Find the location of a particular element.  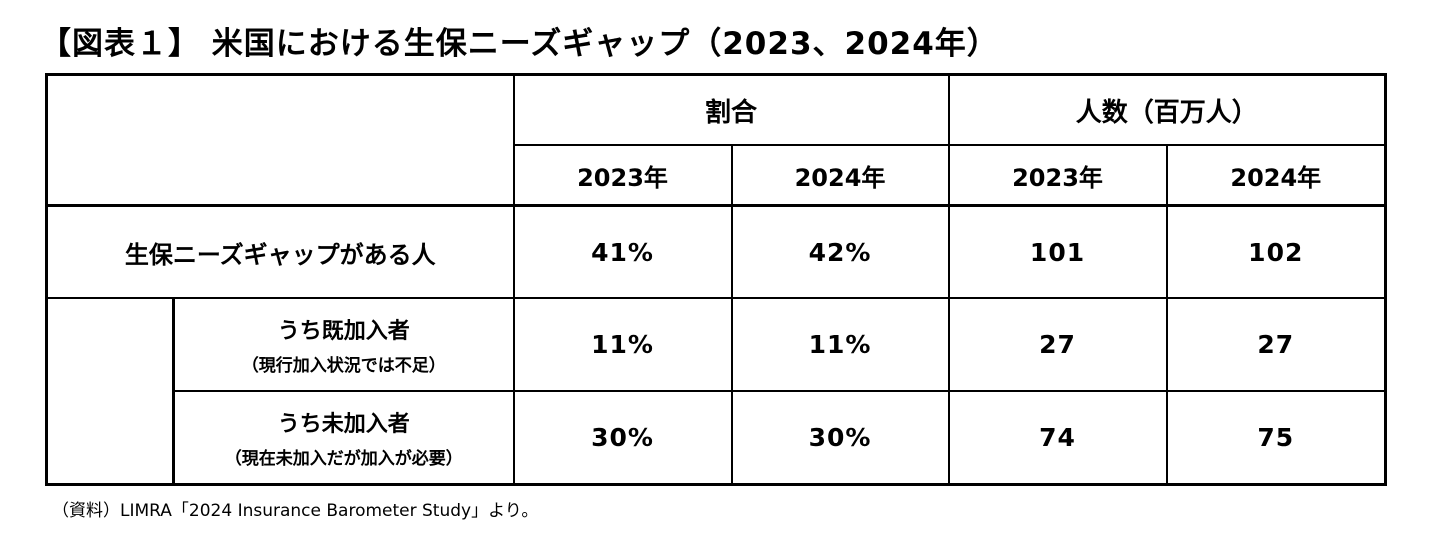

row-label-uninsured: うち未加入者 （現在未加入だが加入が必要） is located at coordinates (343, 438).